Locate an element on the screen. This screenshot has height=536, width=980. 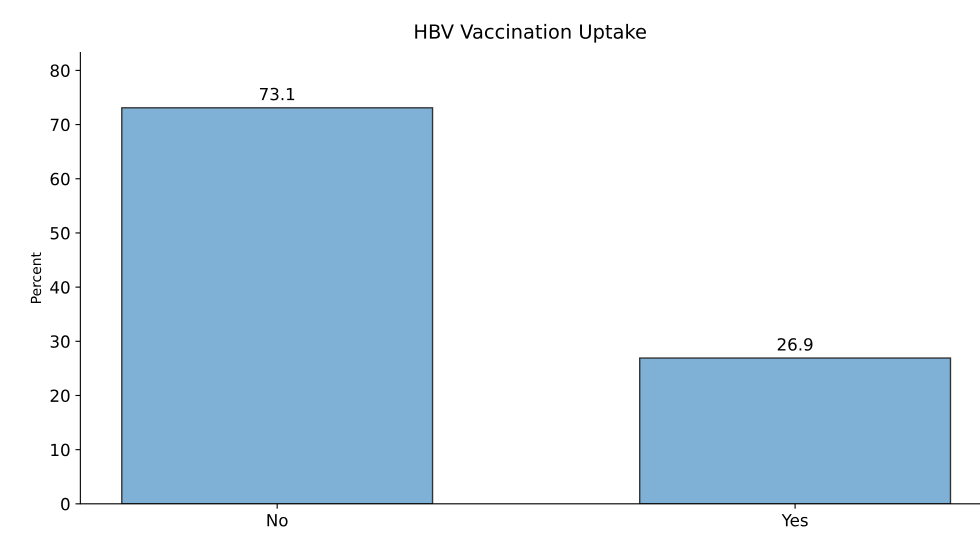
y-axis-title: Percent is located at coordinates (36, 277).